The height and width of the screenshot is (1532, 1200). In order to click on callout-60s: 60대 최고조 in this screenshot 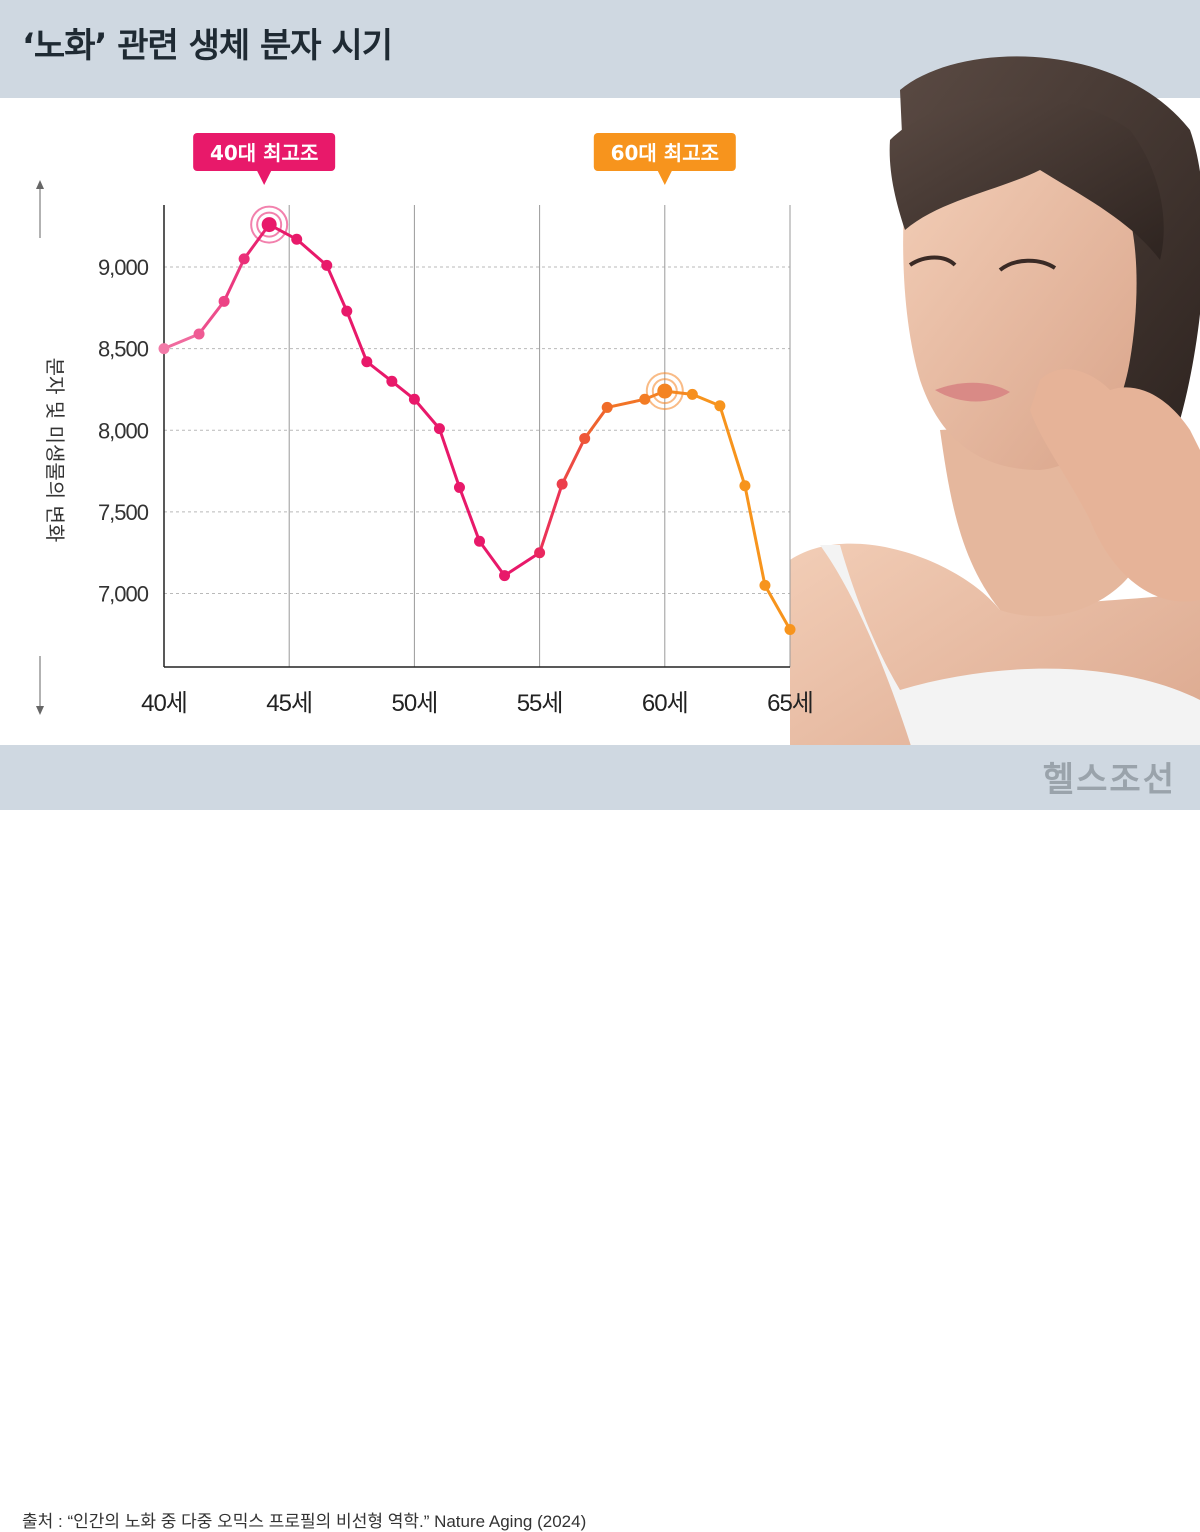, I will do `click(664, 159)`.